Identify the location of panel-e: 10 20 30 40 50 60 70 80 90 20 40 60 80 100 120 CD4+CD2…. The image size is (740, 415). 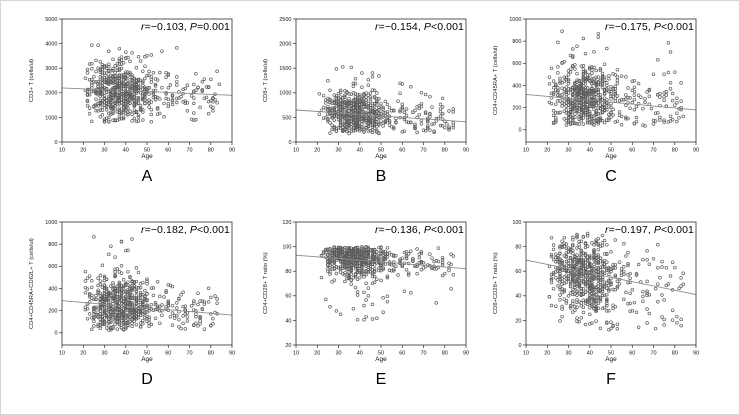
(375, 308).